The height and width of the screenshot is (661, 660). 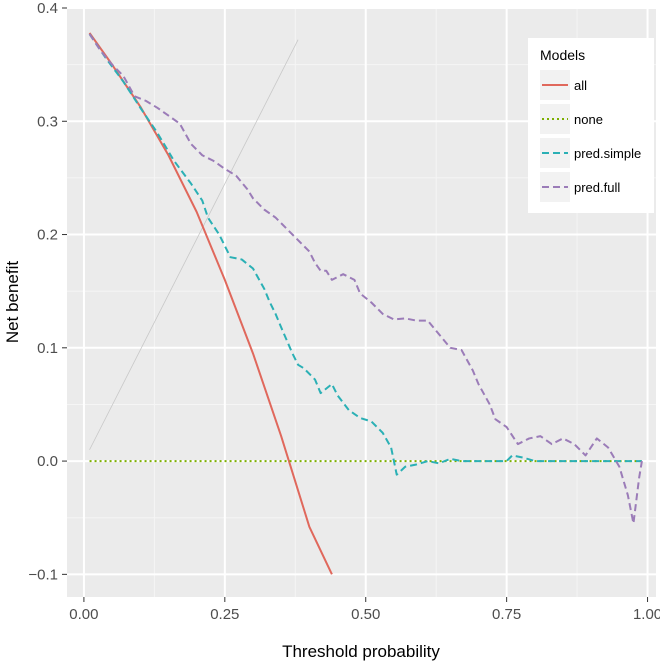 I want to click on y-tick-label: 0.3, so click(x=47, y=121).